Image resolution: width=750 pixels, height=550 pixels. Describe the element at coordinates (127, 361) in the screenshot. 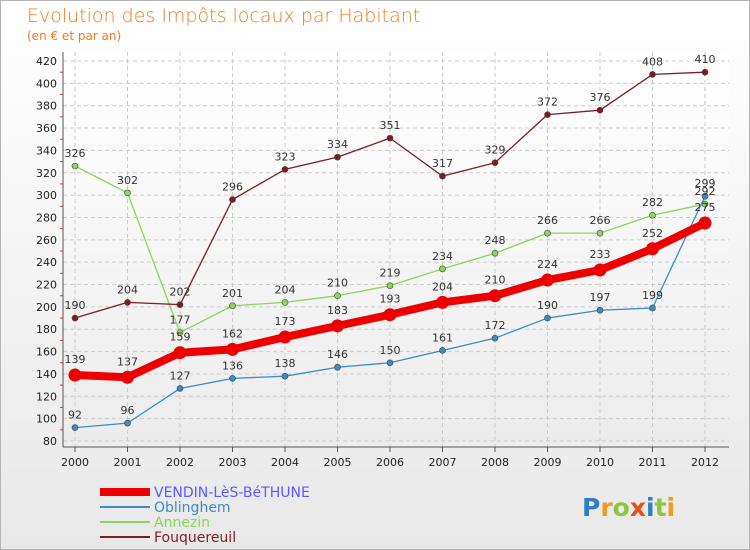

I see `data-label: 137` at that location.